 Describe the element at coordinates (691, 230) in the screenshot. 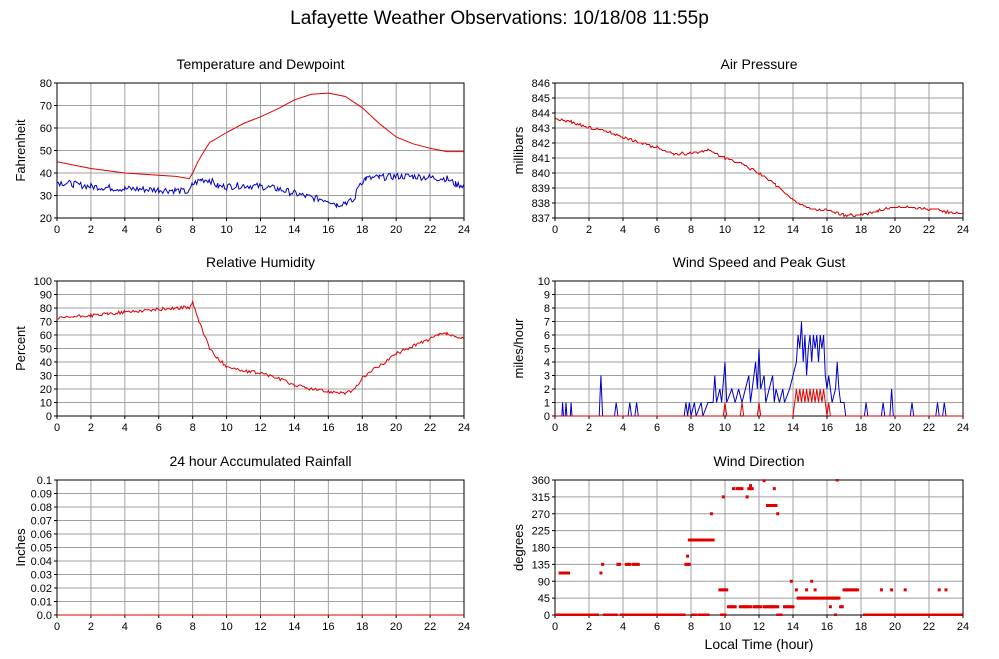

I see `x-tick-label: 8` at that location.